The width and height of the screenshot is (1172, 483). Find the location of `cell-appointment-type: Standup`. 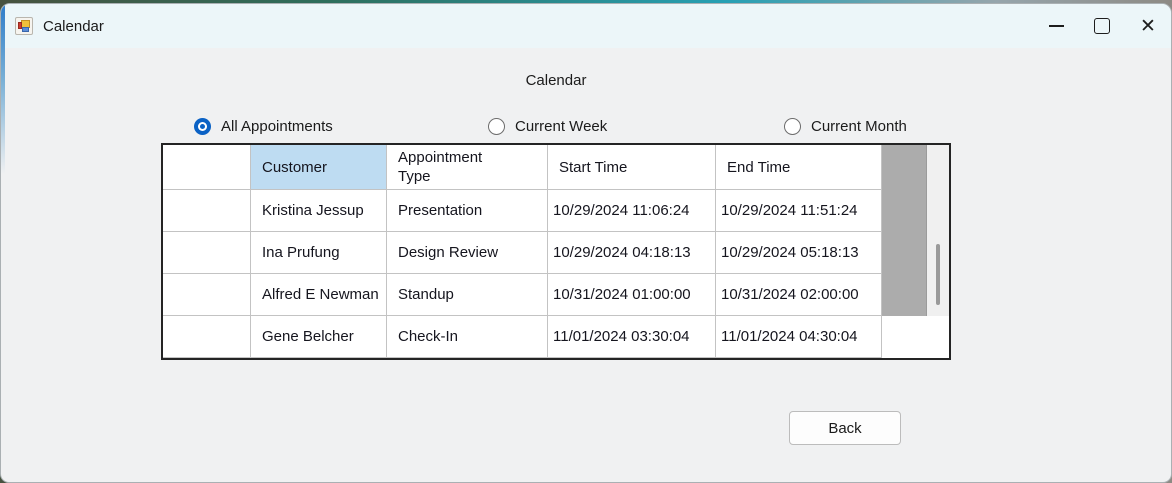

cell-appointment-type: Standup is located at coordinates (467, 295).